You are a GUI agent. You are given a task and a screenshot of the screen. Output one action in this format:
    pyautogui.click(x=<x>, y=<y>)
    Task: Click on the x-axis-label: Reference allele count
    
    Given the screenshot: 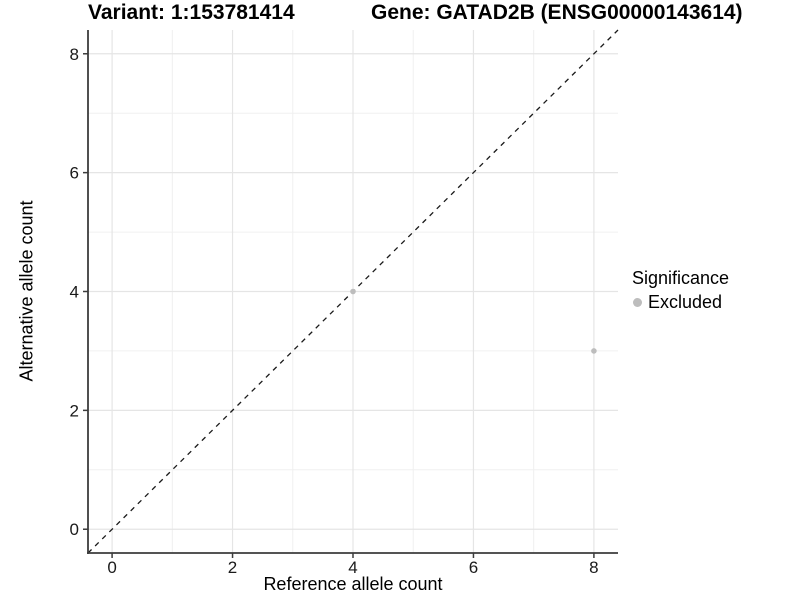 What is the action you would take?
    pyautogui.click(x=353, y=584)
    